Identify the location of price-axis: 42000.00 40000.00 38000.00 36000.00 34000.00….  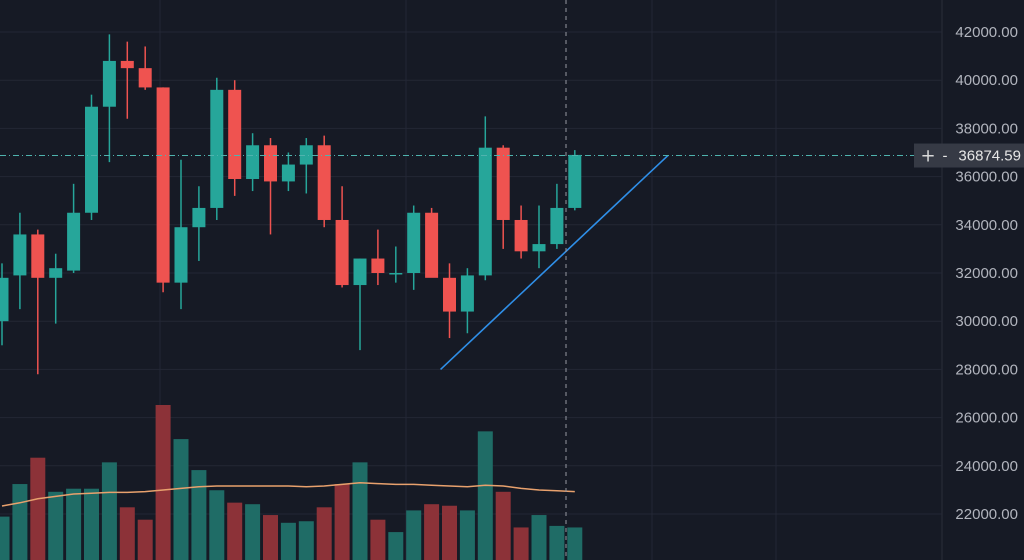
(969, 273).